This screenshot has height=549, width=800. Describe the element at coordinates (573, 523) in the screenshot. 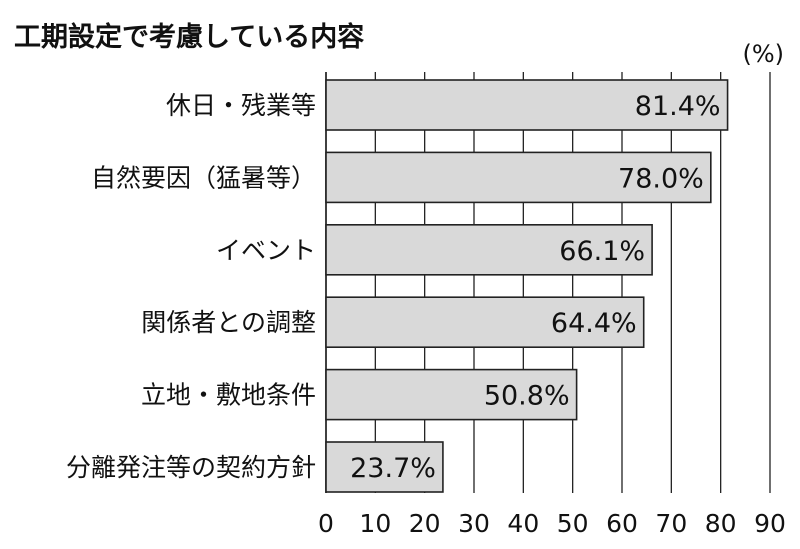

I see `x-tick-label: 50` at that location.